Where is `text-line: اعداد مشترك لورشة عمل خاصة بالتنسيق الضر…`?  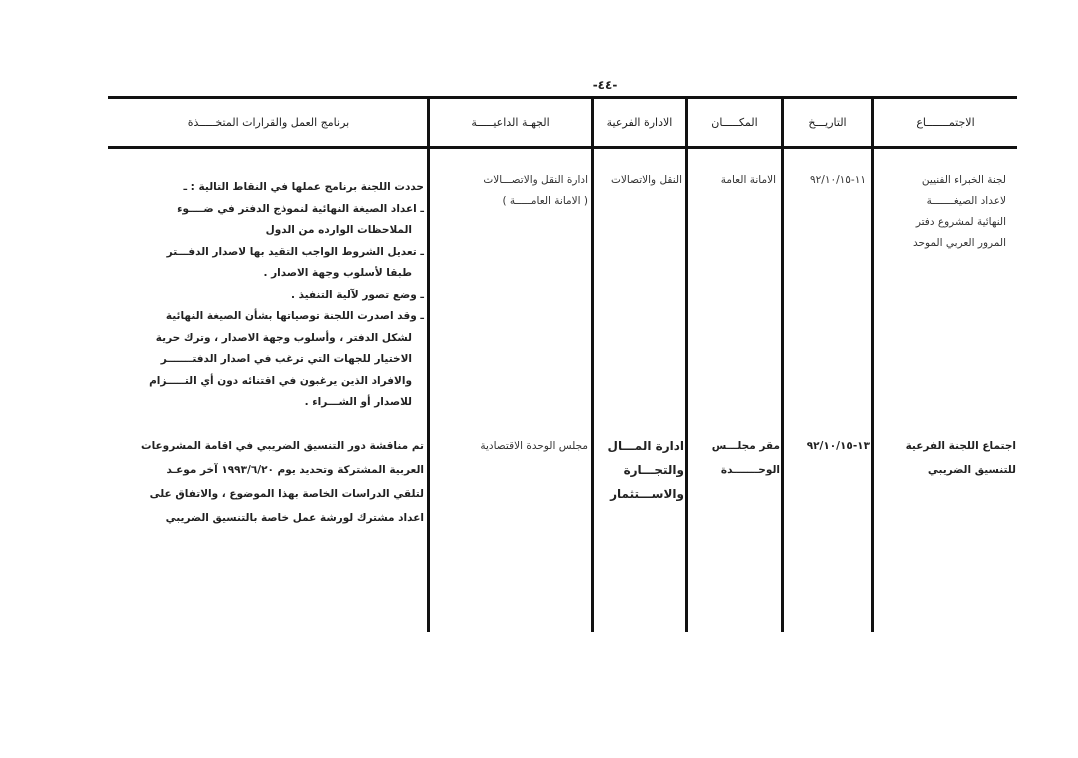
text-line: اعداد مشترك لورشة عمل خاصة بالتنسيق الضر… is located at coordinates (294, 518).